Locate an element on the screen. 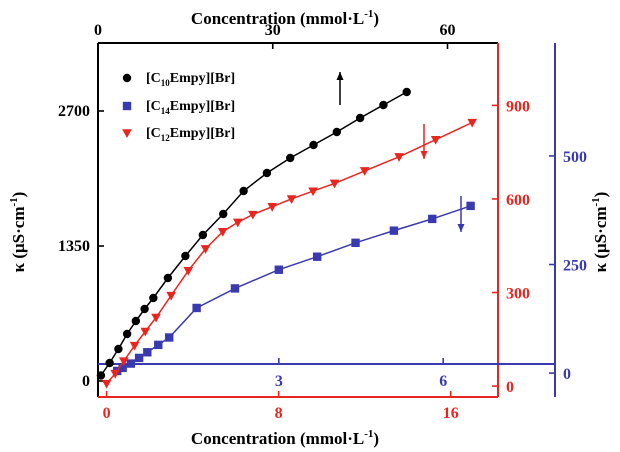 This screenshot has height=452, width=620. left-y-axis-title-sup: -1 is located at coordinates (14, 201).